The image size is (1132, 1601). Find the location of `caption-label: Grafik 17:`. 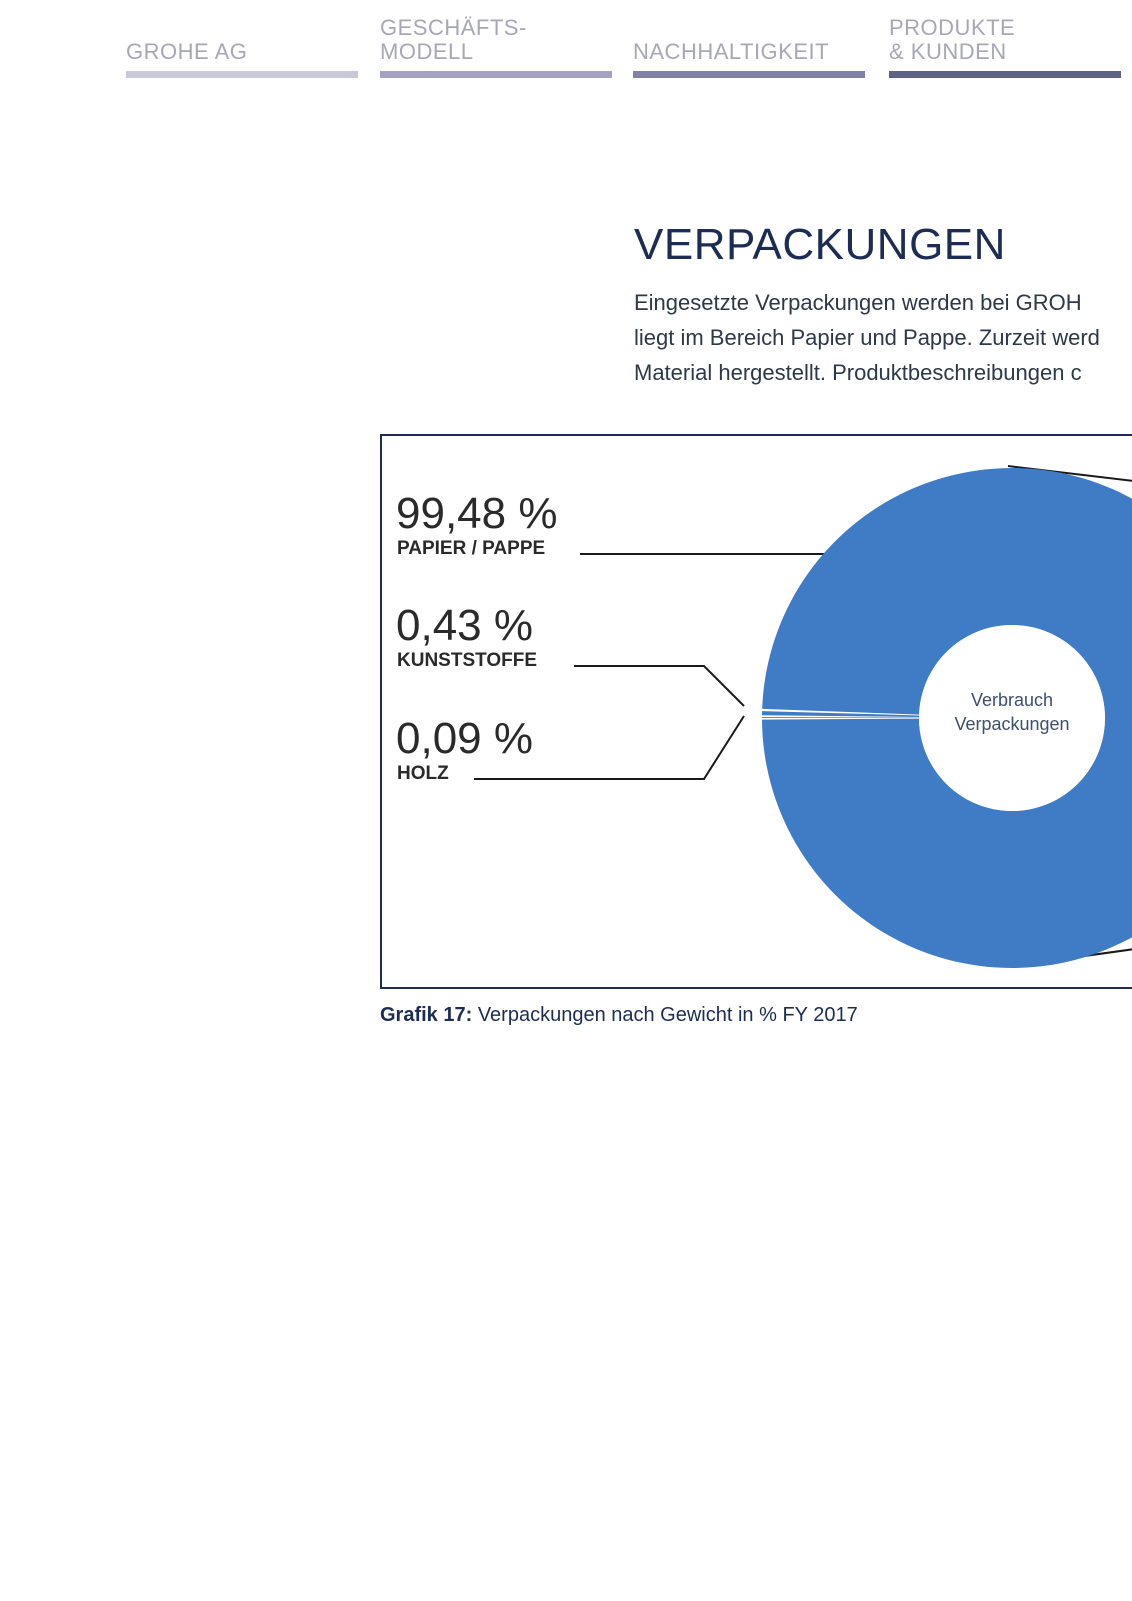

caption-label: Grafik 17: is located at coordinates (426, 1015).